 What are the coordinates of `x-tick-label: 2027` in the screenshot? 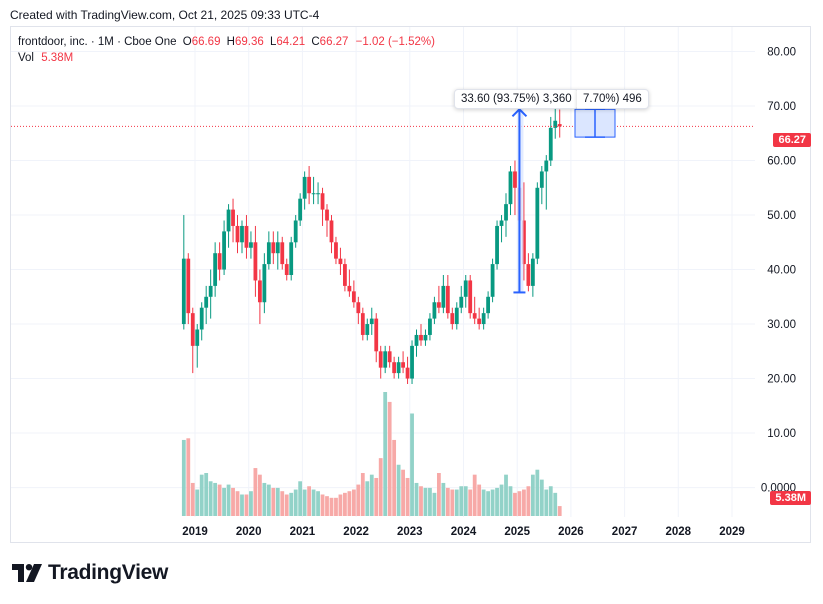 It's located at (625, 532).